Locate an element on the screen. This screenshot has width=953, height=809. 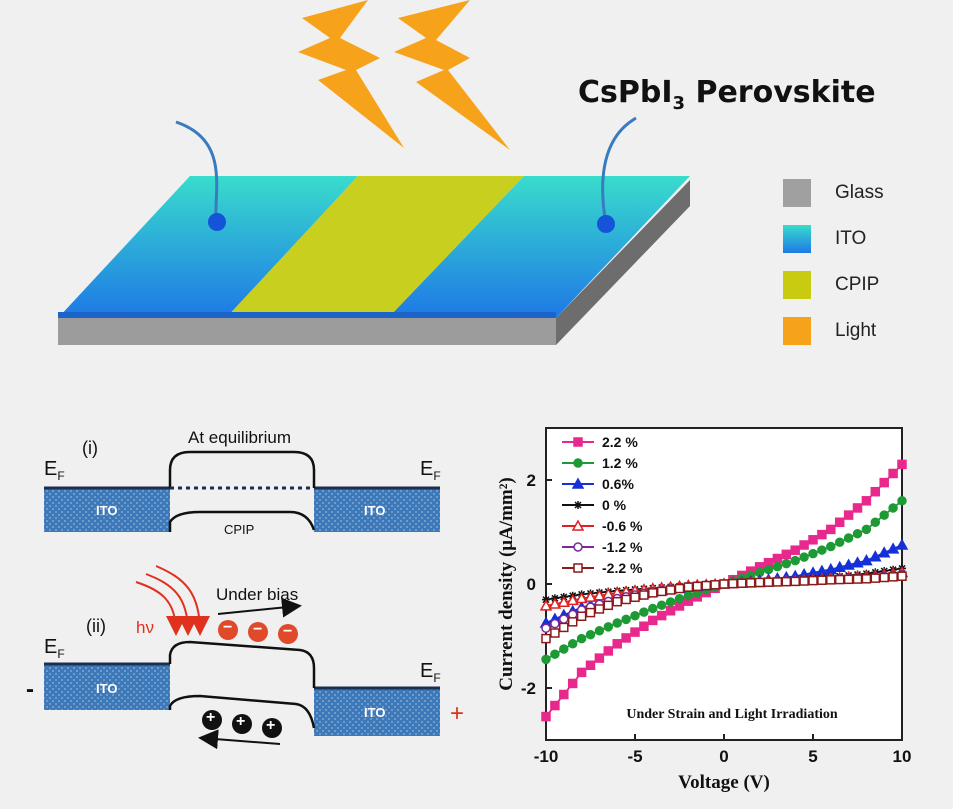
ito-block-left-bias is located at coordinates (107, 687).